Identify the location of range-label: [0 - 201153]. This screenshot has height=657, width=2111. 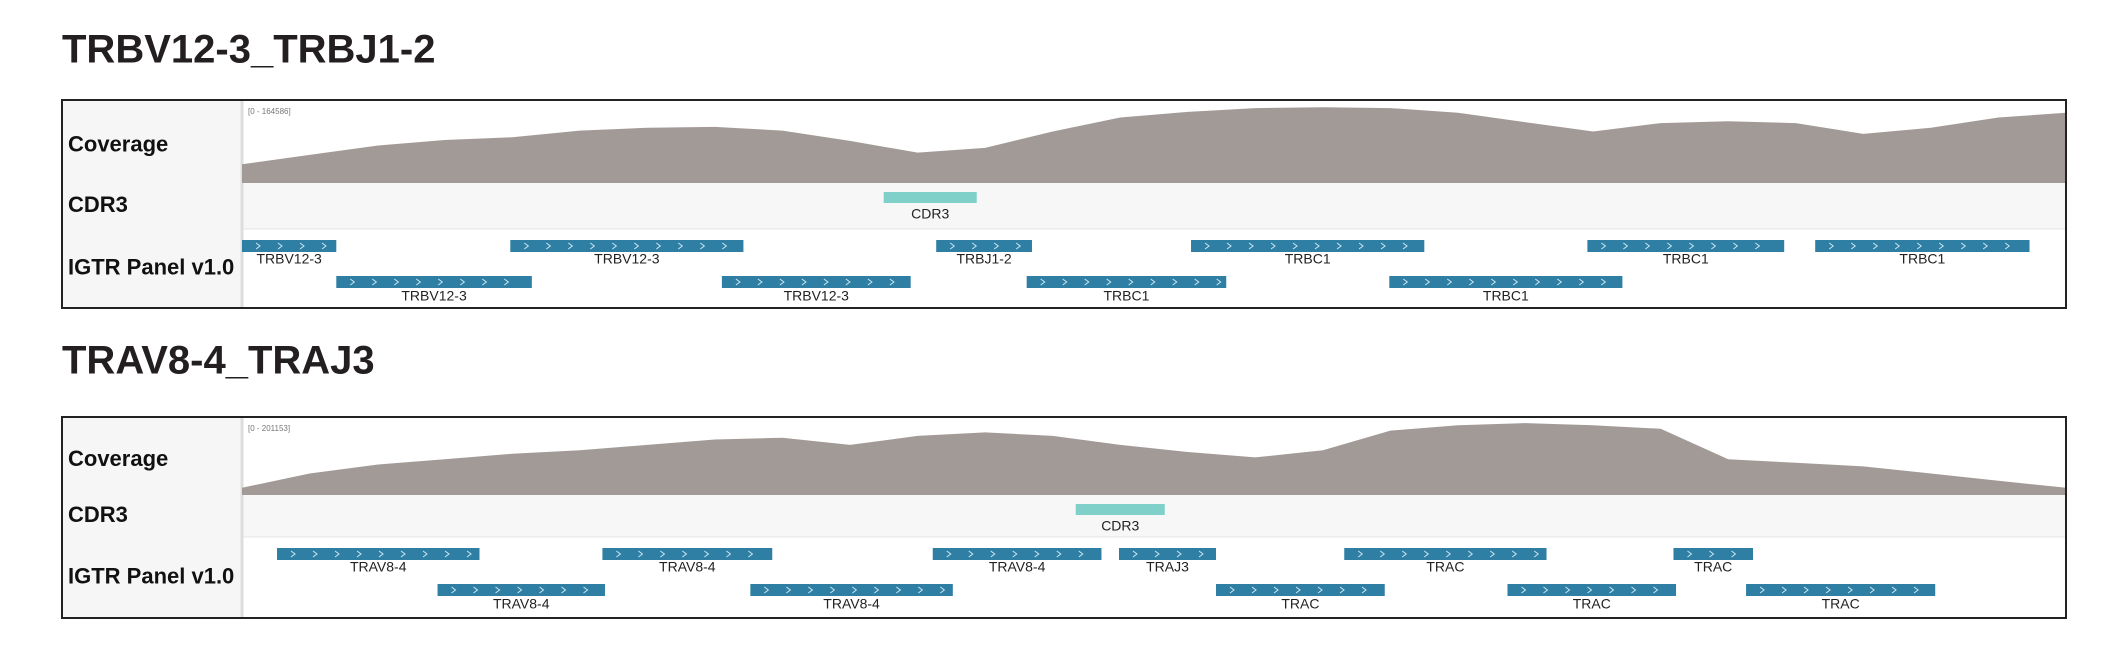
(269, 428).